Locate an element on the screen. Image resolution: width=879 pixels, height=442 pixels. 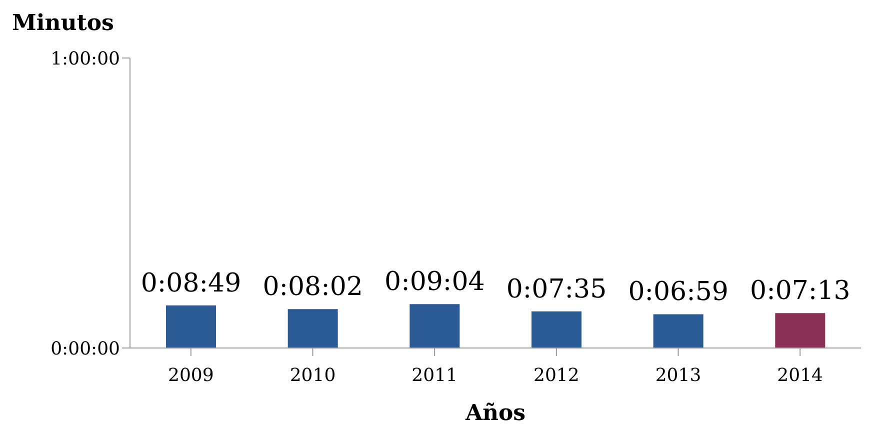
x-tick-label: 2012 is located at coordinates (557, 375).